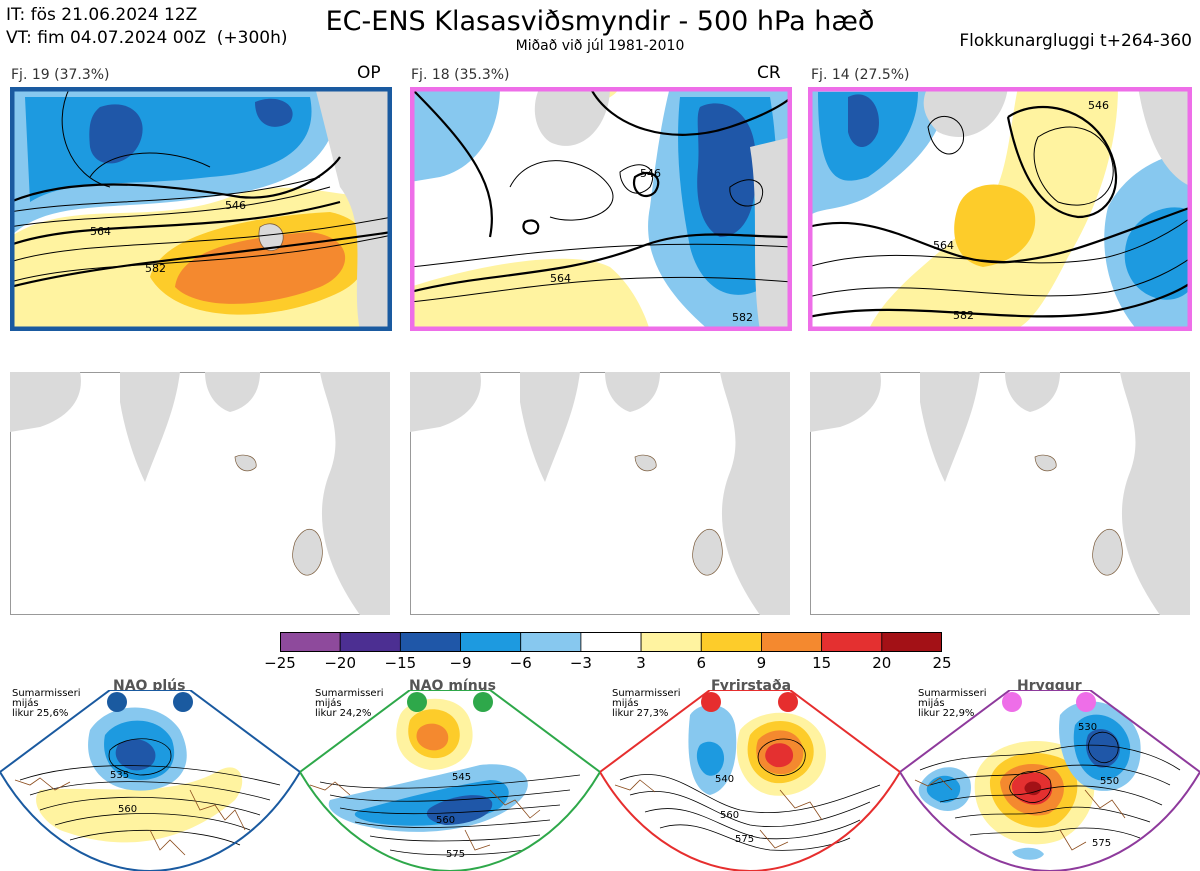  I want to click on regime-1-map: 535 560, so click(150, 780).